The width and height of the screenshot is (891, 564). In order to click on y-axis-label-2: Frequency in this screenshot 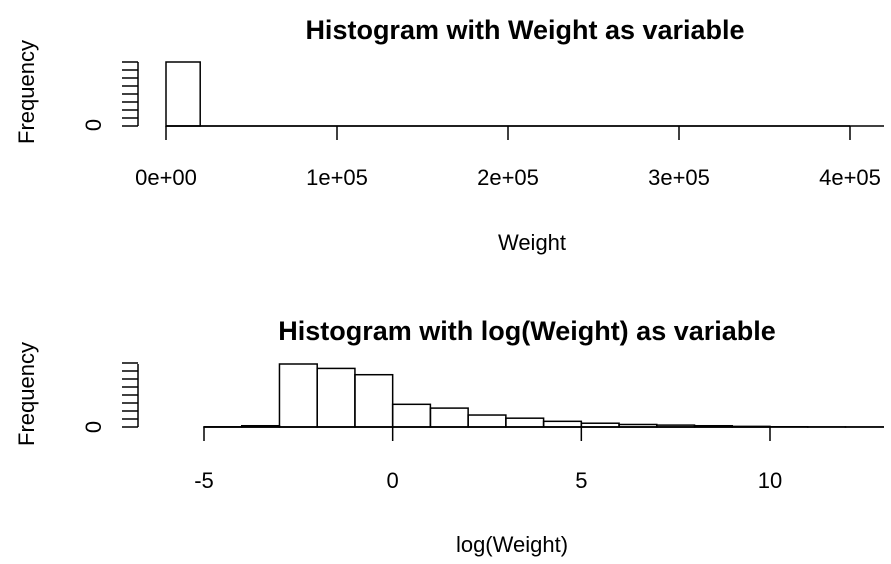, I will do `click(26, 394)`.